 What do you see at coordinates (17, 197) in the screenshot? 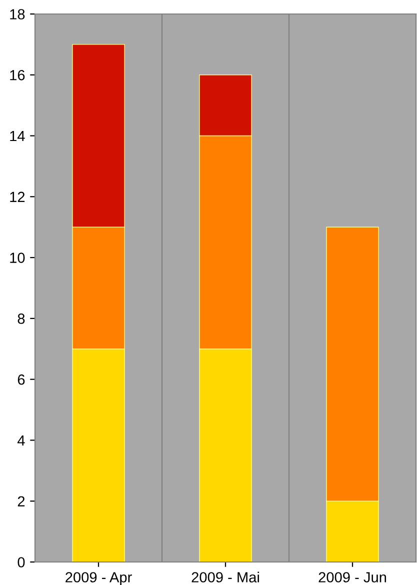
I see `y-tick-label: 12` at bounding box center [17, 197].